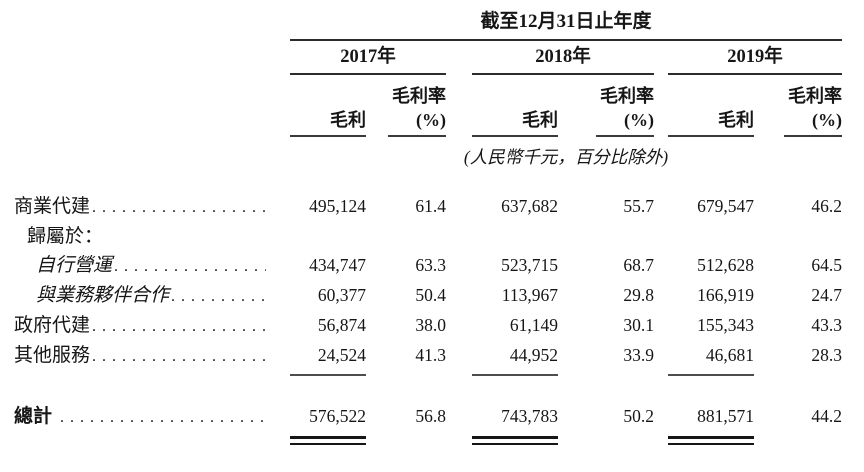 Image resolution: width=864 pixels, height=472 pixels. I want to click on gross-profit-2017: 576,522, so click(337, 416).